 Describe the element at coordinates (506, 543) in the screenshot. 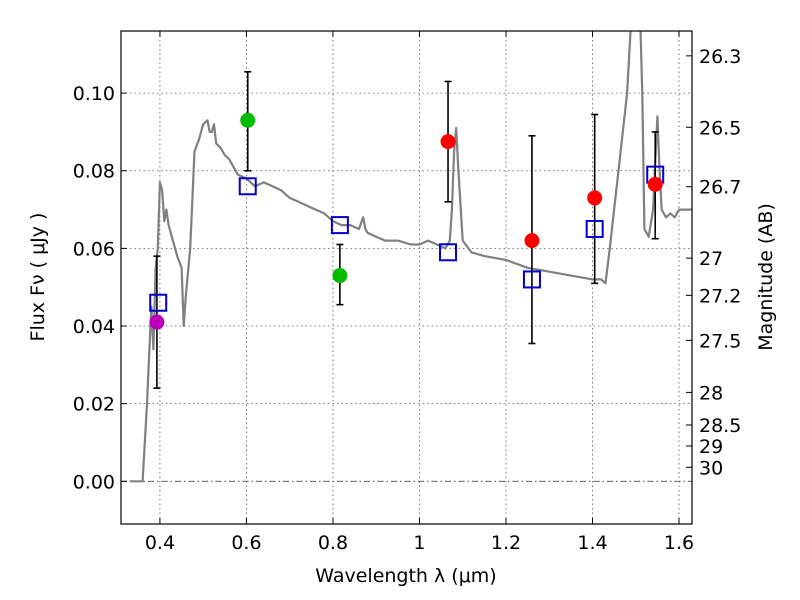

I see `x-tick-label: 1.2` at that location.